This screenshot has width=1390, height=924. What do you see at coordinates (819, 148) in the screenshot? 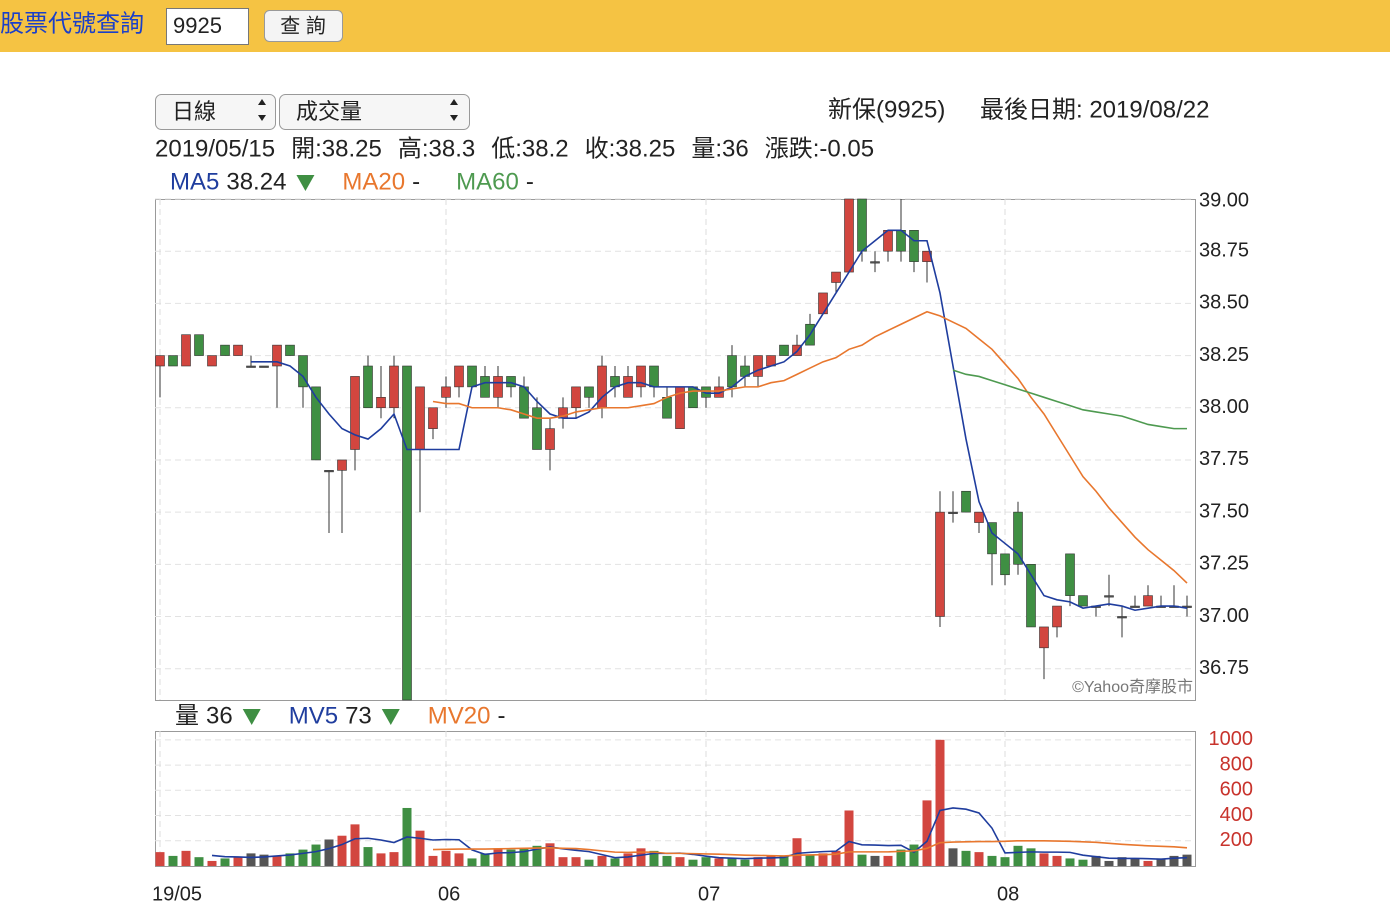
I see `info-item: 漲跌:-0.05` at bounding box center [819, 148].